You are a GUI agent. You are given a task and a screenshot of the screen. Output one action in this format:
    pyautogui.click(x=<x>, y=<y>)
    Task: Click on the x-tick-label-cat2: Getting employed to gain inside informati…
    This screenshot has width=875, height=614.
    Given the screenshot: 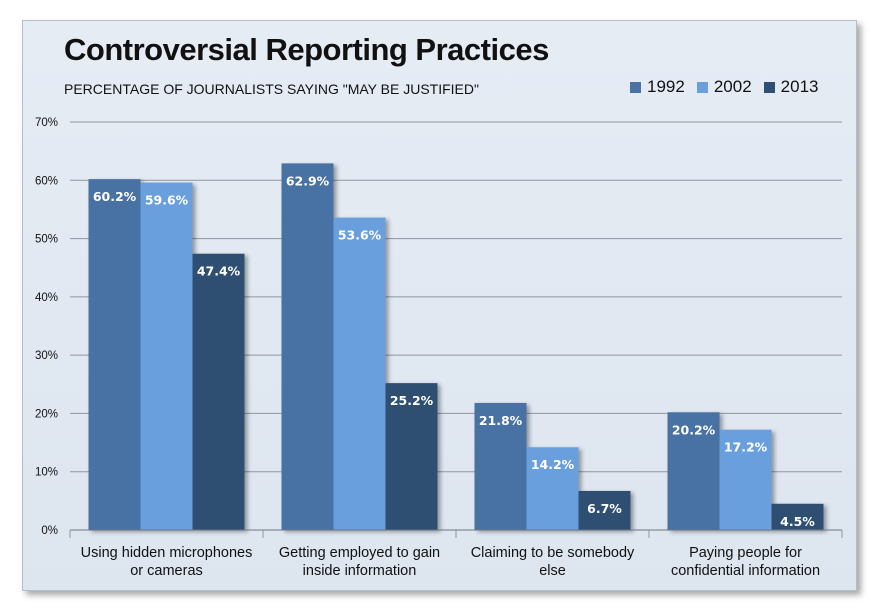 What is the action you would take?
    pyautogui.click(x=359, y=562)
    